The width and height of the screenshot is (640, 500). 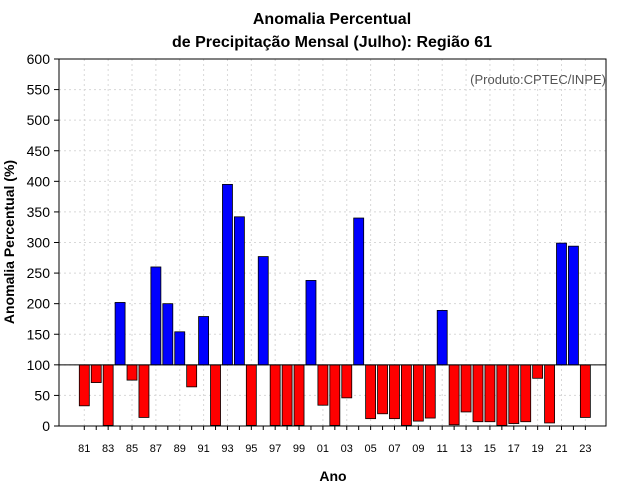 I want to click on x-tick-label: 99, so click(x=299, y=449).